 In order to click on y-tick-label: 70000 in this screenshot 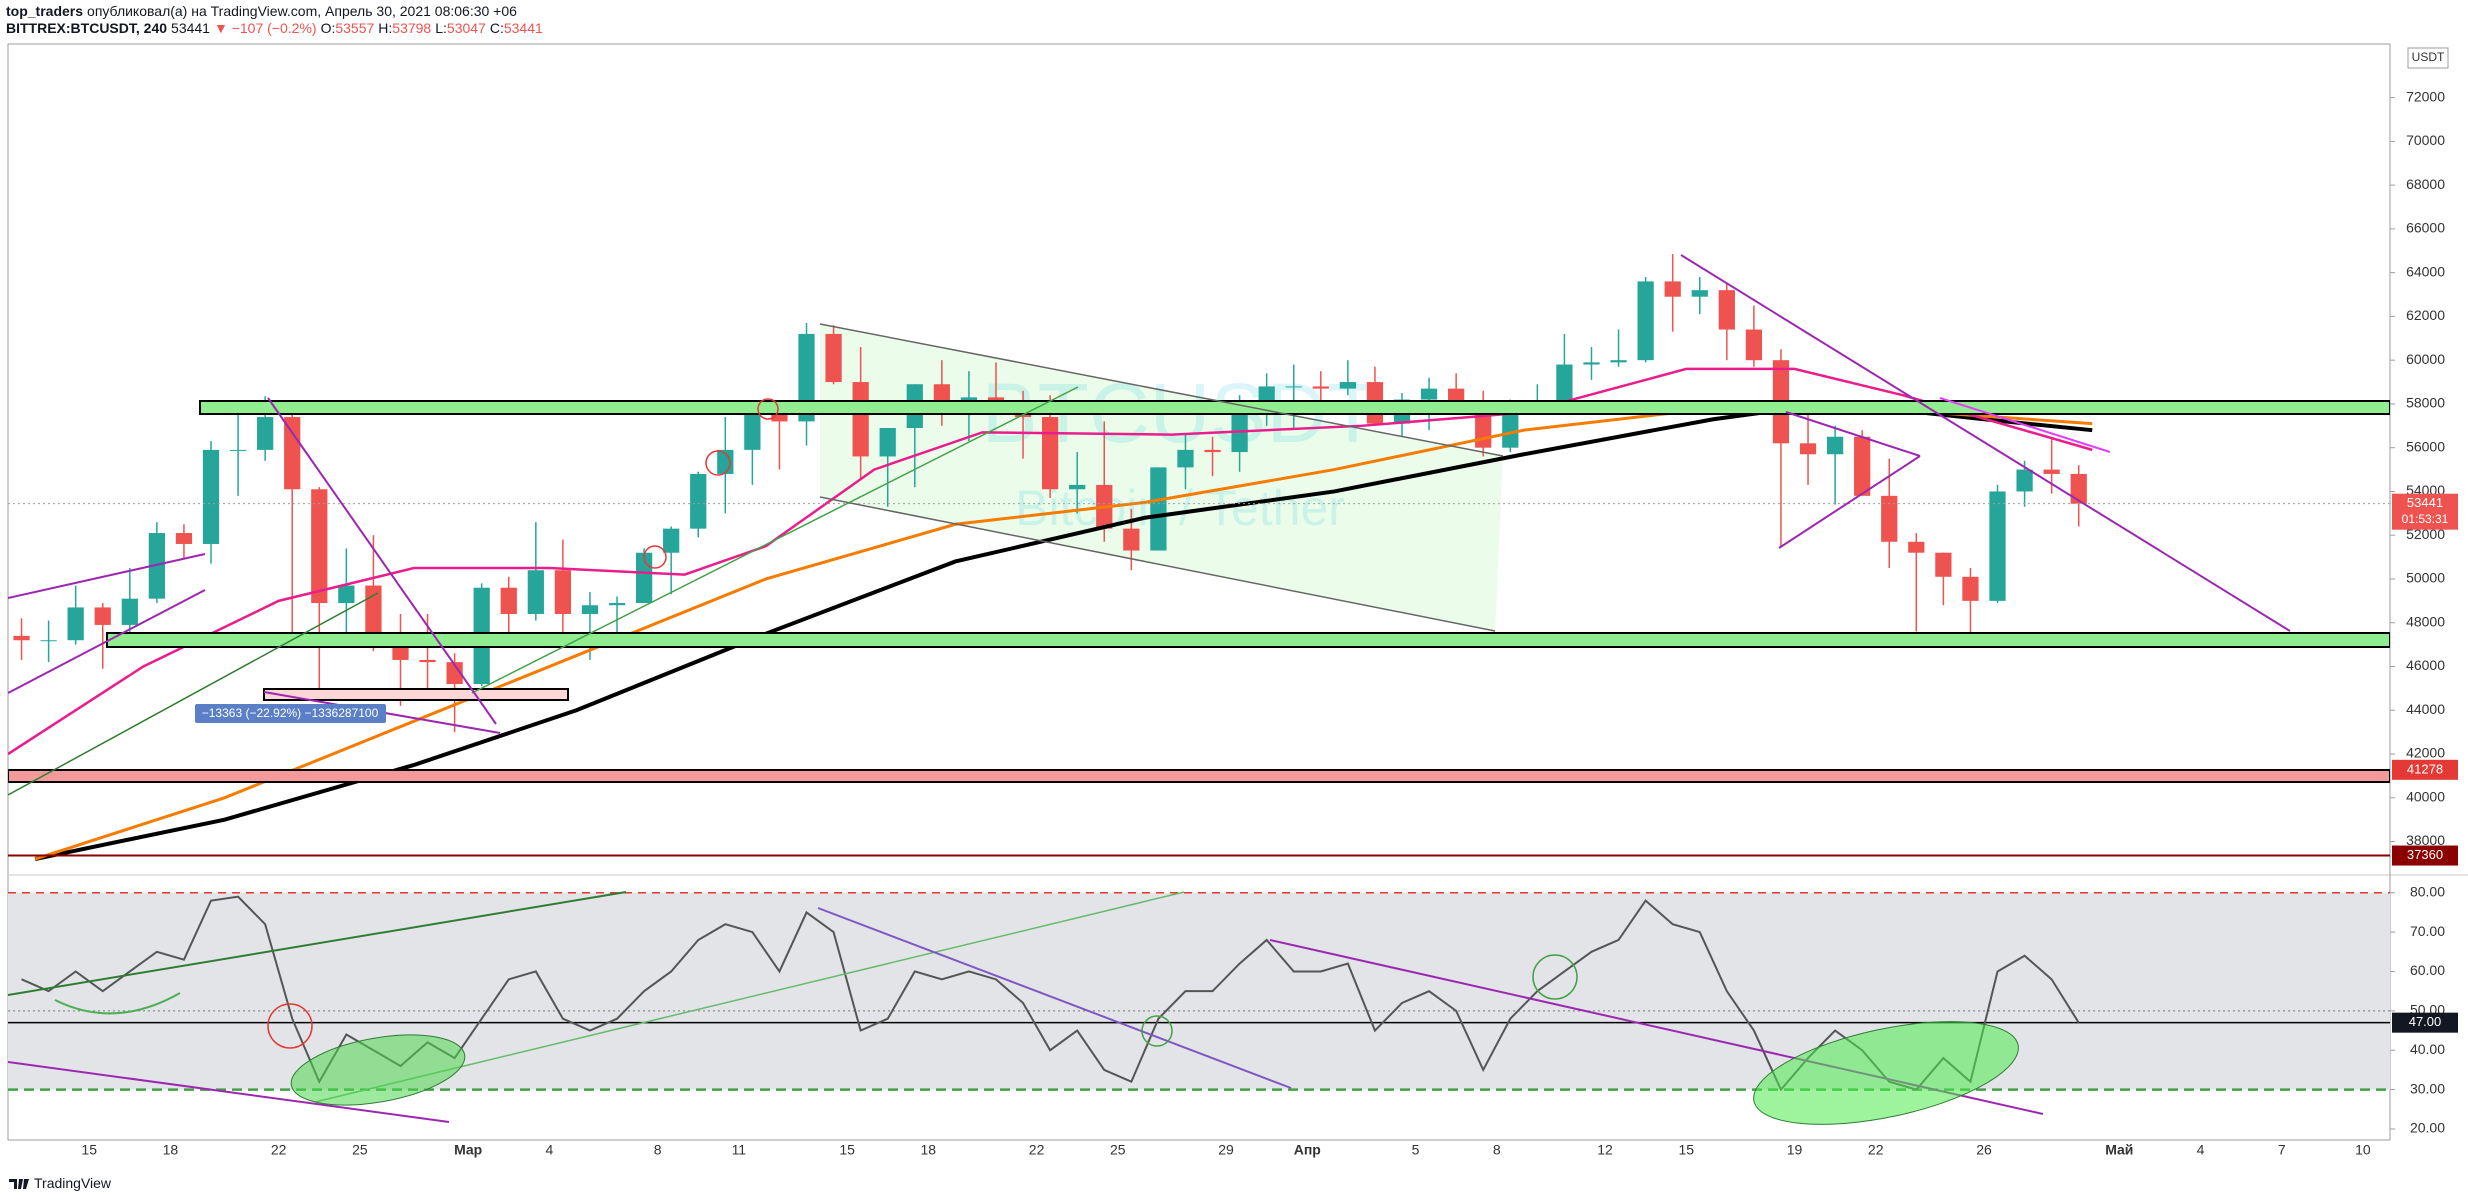, I will do `click(2425, 140)`.